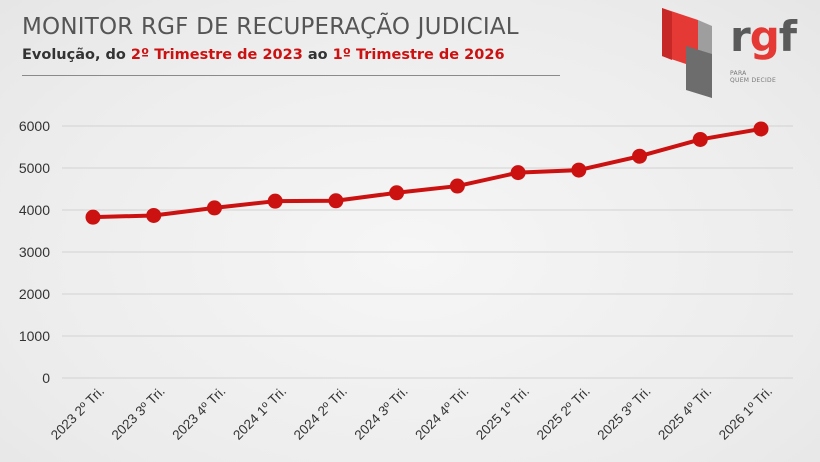  Describe the element at coordinates (270, 27) in the screenshot. I see `chart-title: MONITOR RGF DE RECUPERAÇÃO JUDICIAL` at that location.